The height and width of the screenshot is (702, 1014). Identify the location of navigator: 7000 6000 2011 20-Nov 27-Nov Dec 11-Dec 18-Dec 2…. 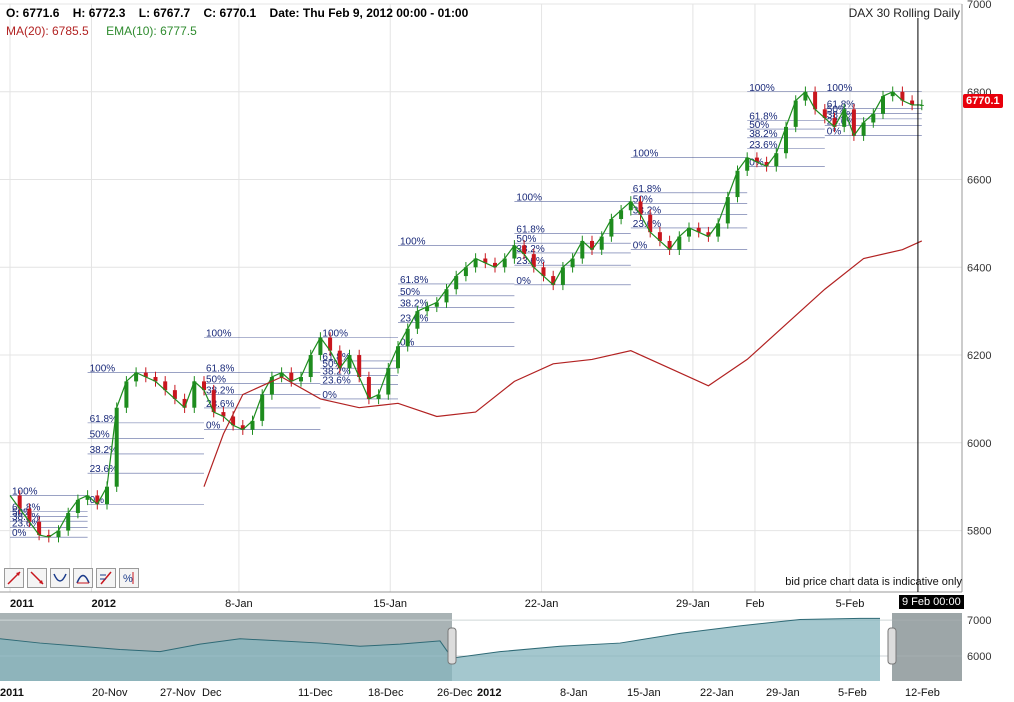
(495, 656).